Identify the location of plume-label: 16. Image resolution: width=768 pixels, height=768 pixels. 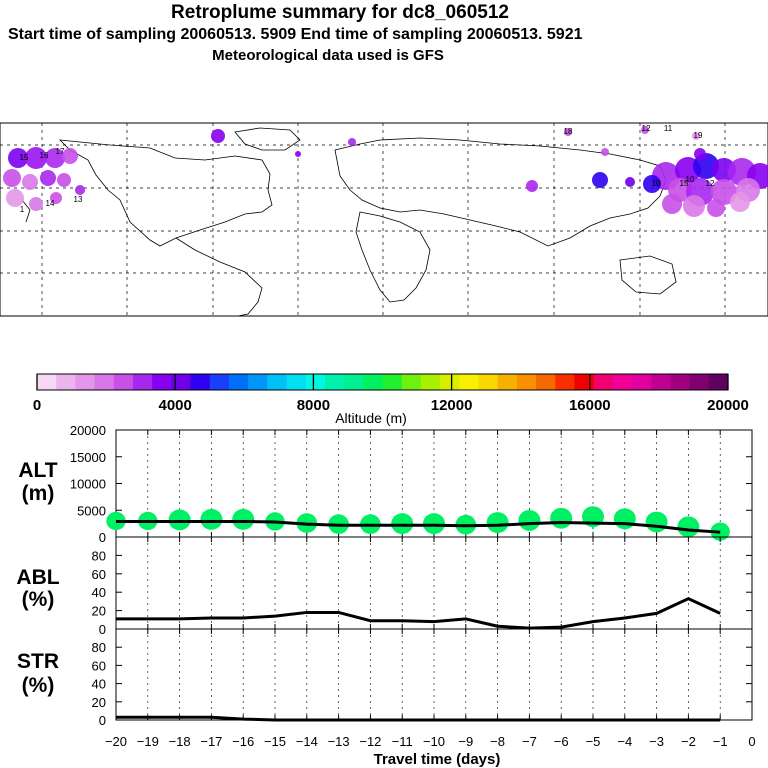
(44, 155).